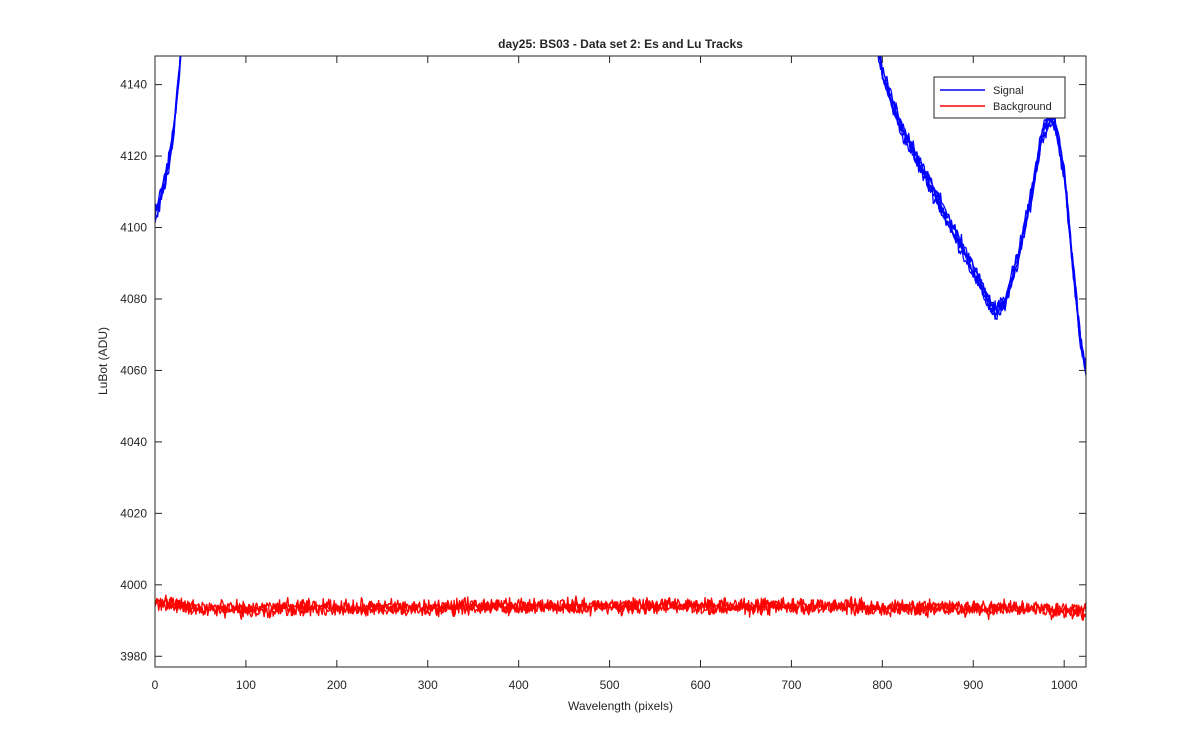 The image size is (1200, 750). I want to click on y-tick-label: 4120, so click(133, 156).